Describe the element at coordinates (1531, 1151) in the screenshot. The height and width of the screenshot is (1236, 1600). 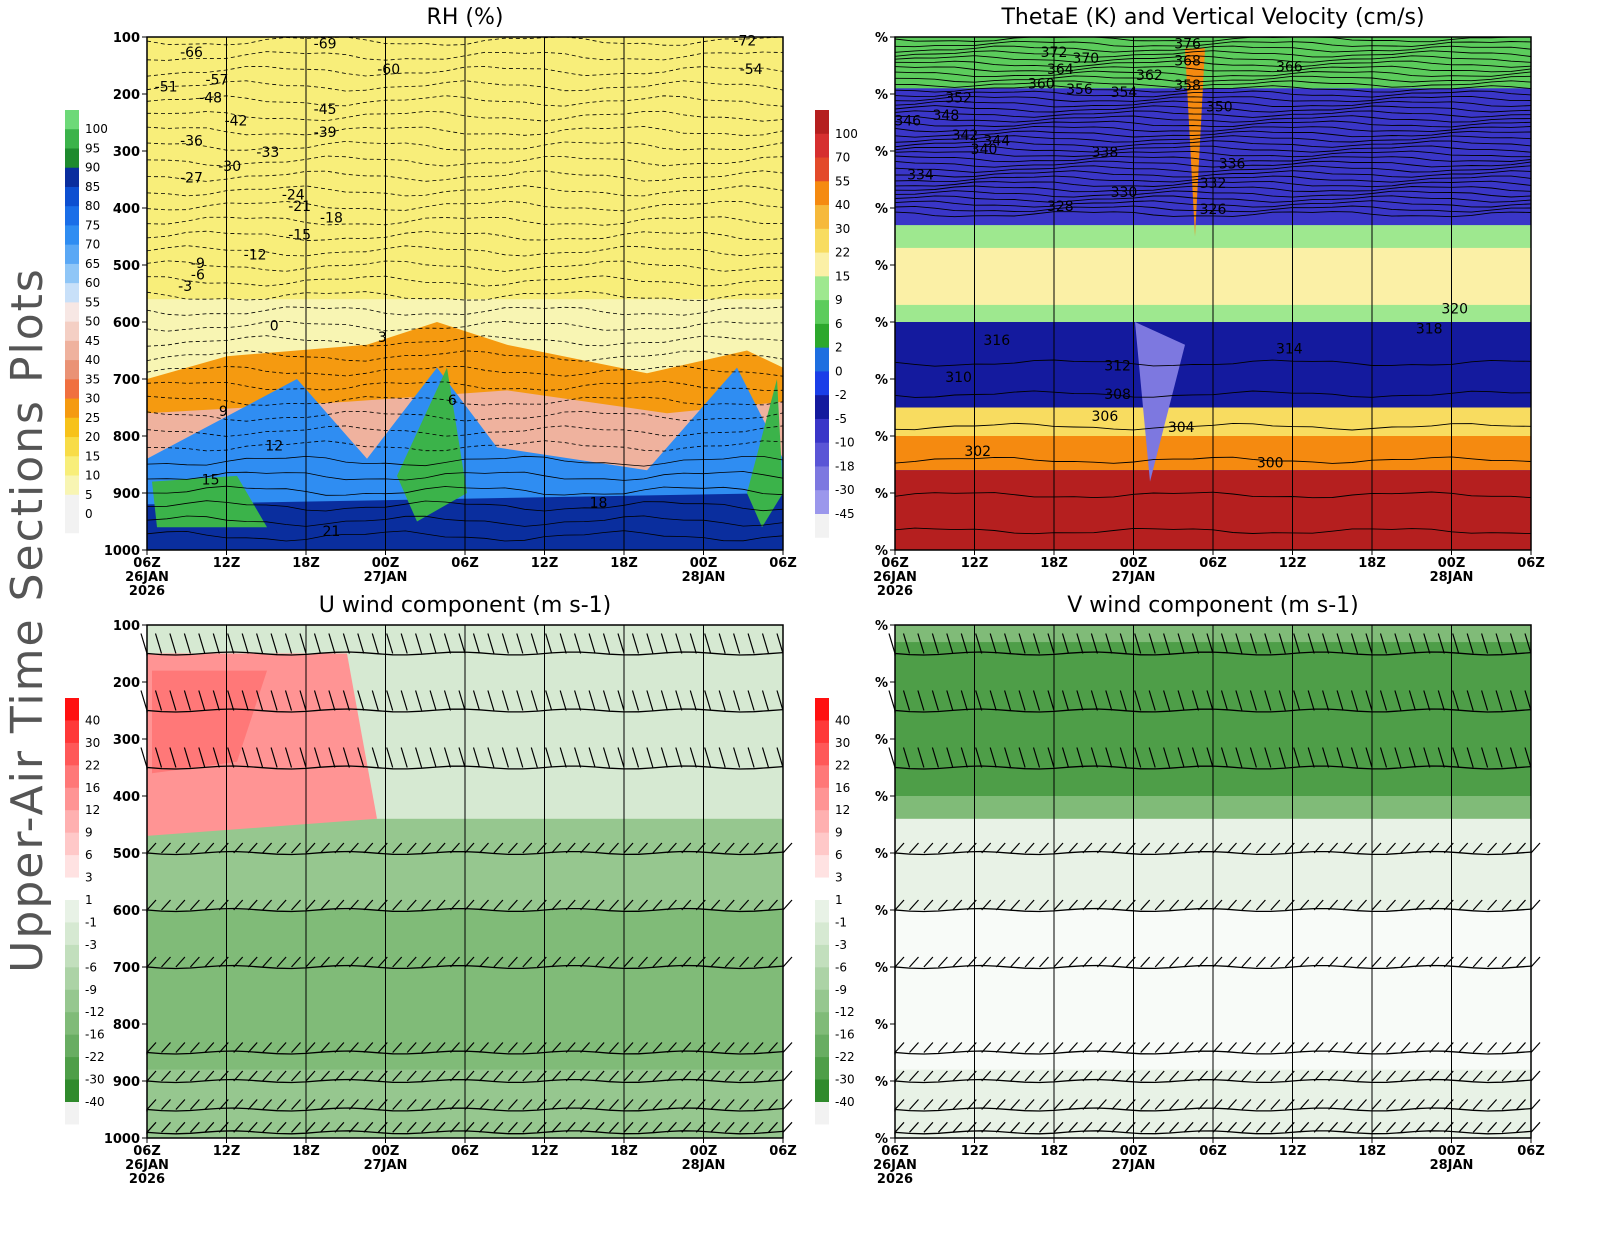
I see `x-tick-label: 06Z` at that location.